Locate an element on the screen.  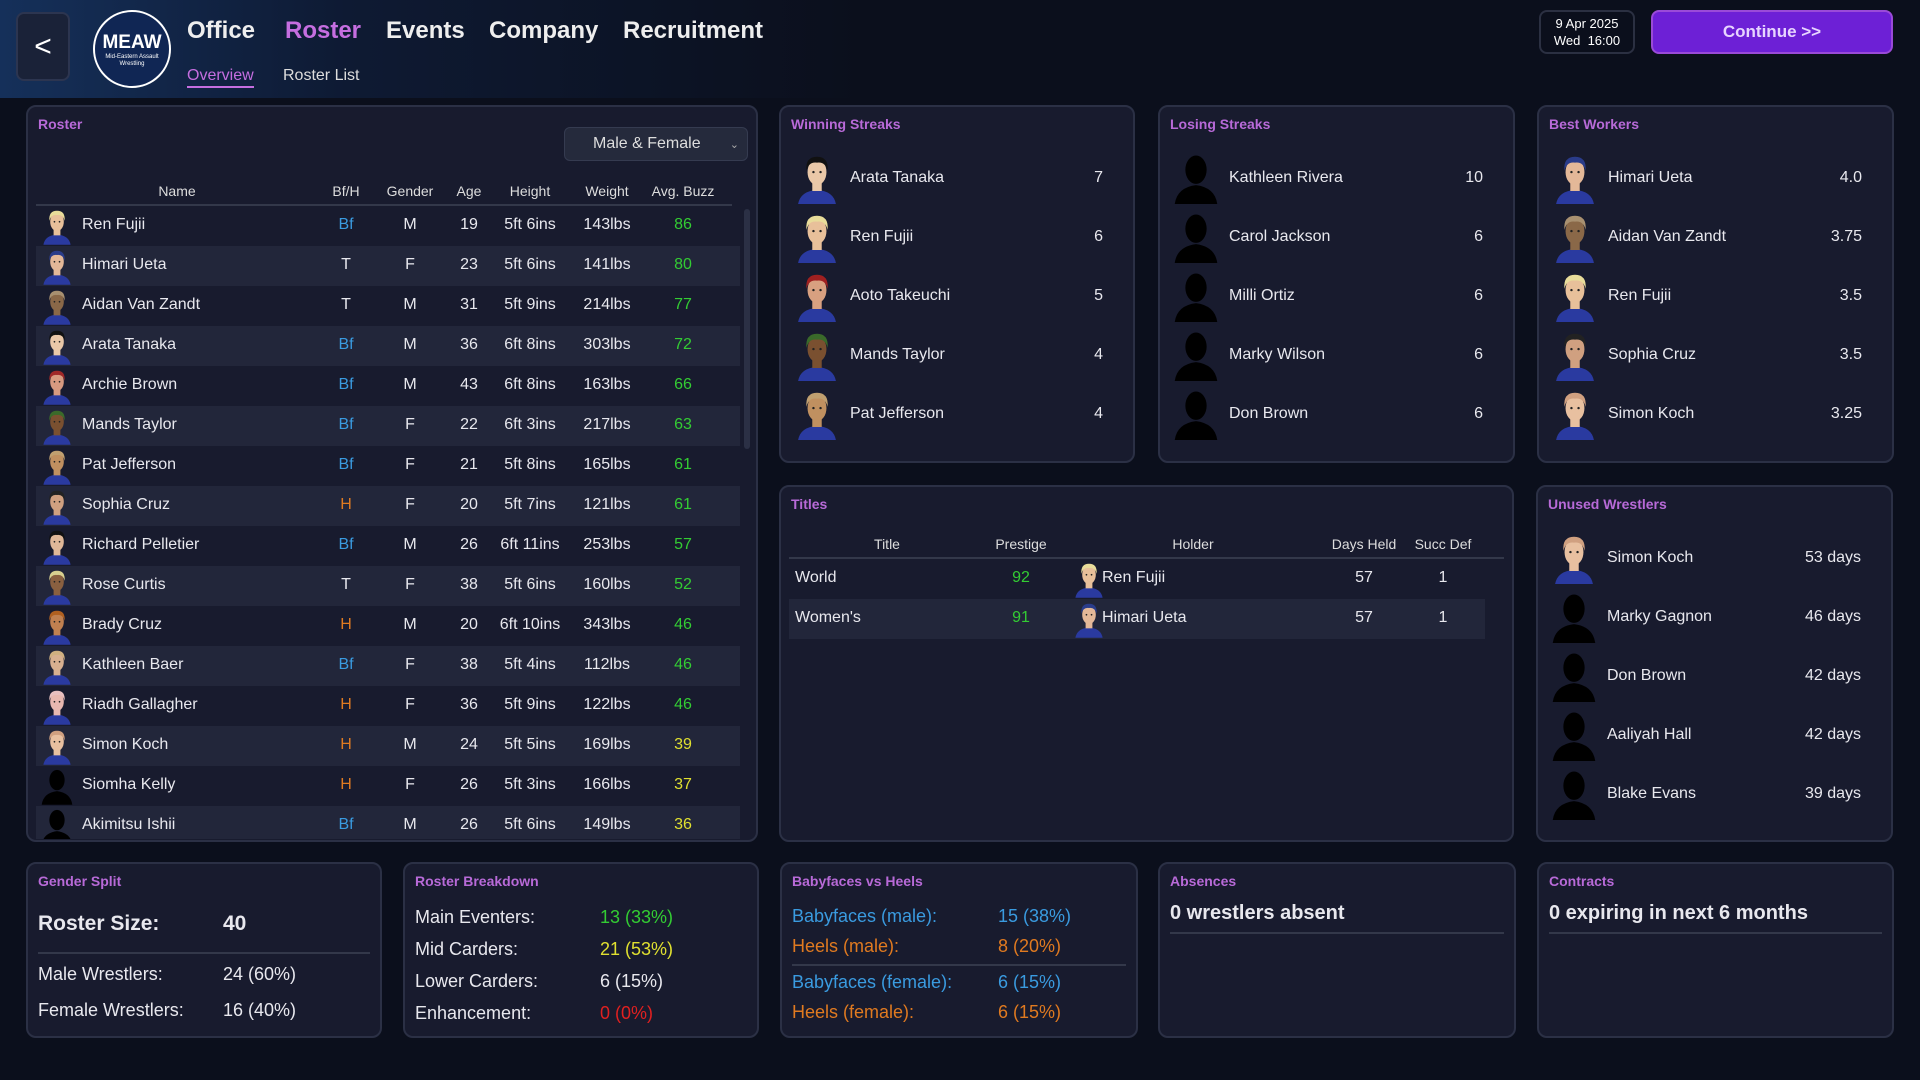
item-value: 3.75 is located at coordinates (1846, 236).